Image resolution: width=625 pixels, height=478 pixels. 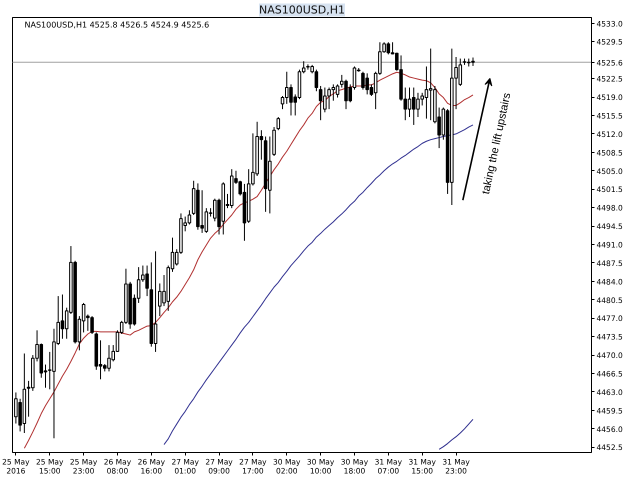 I want to click on line-series, so click(x=456, y=434).